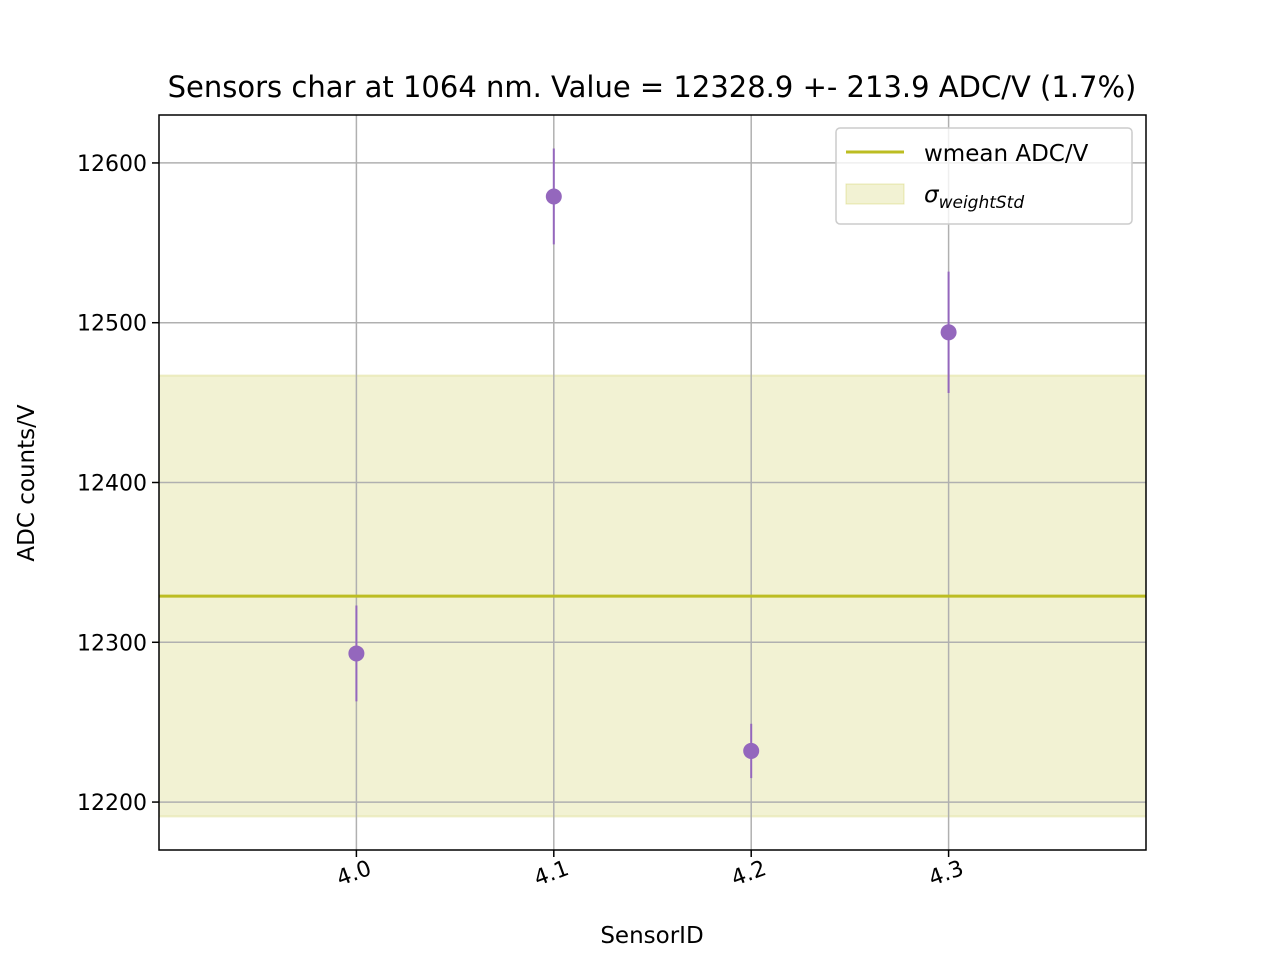  I want to click on legend-box, so click(984, 176).